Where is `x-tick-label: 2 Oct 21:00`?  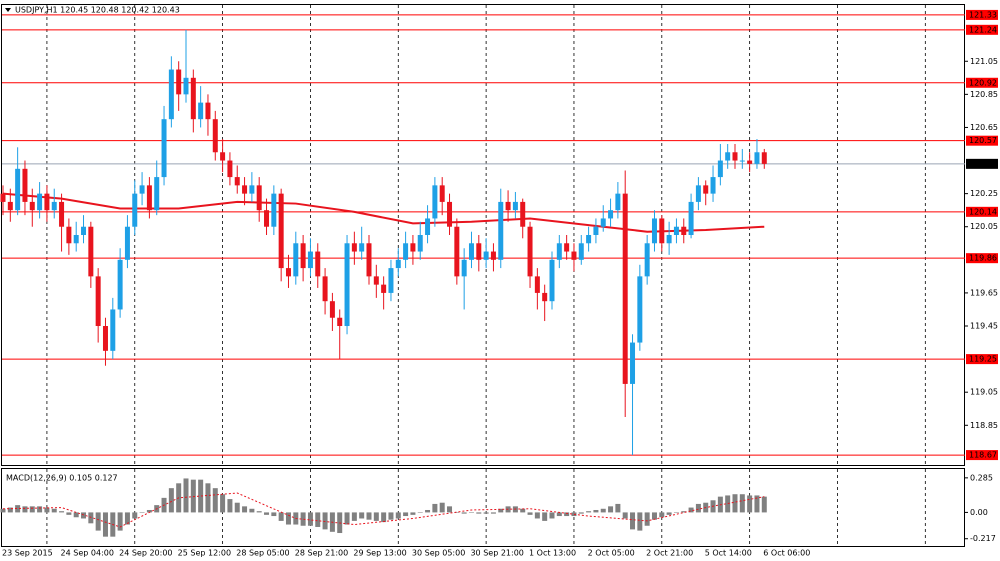
x-tick-label: 2 Oct 21:00 is located at coordinates (669, 553).